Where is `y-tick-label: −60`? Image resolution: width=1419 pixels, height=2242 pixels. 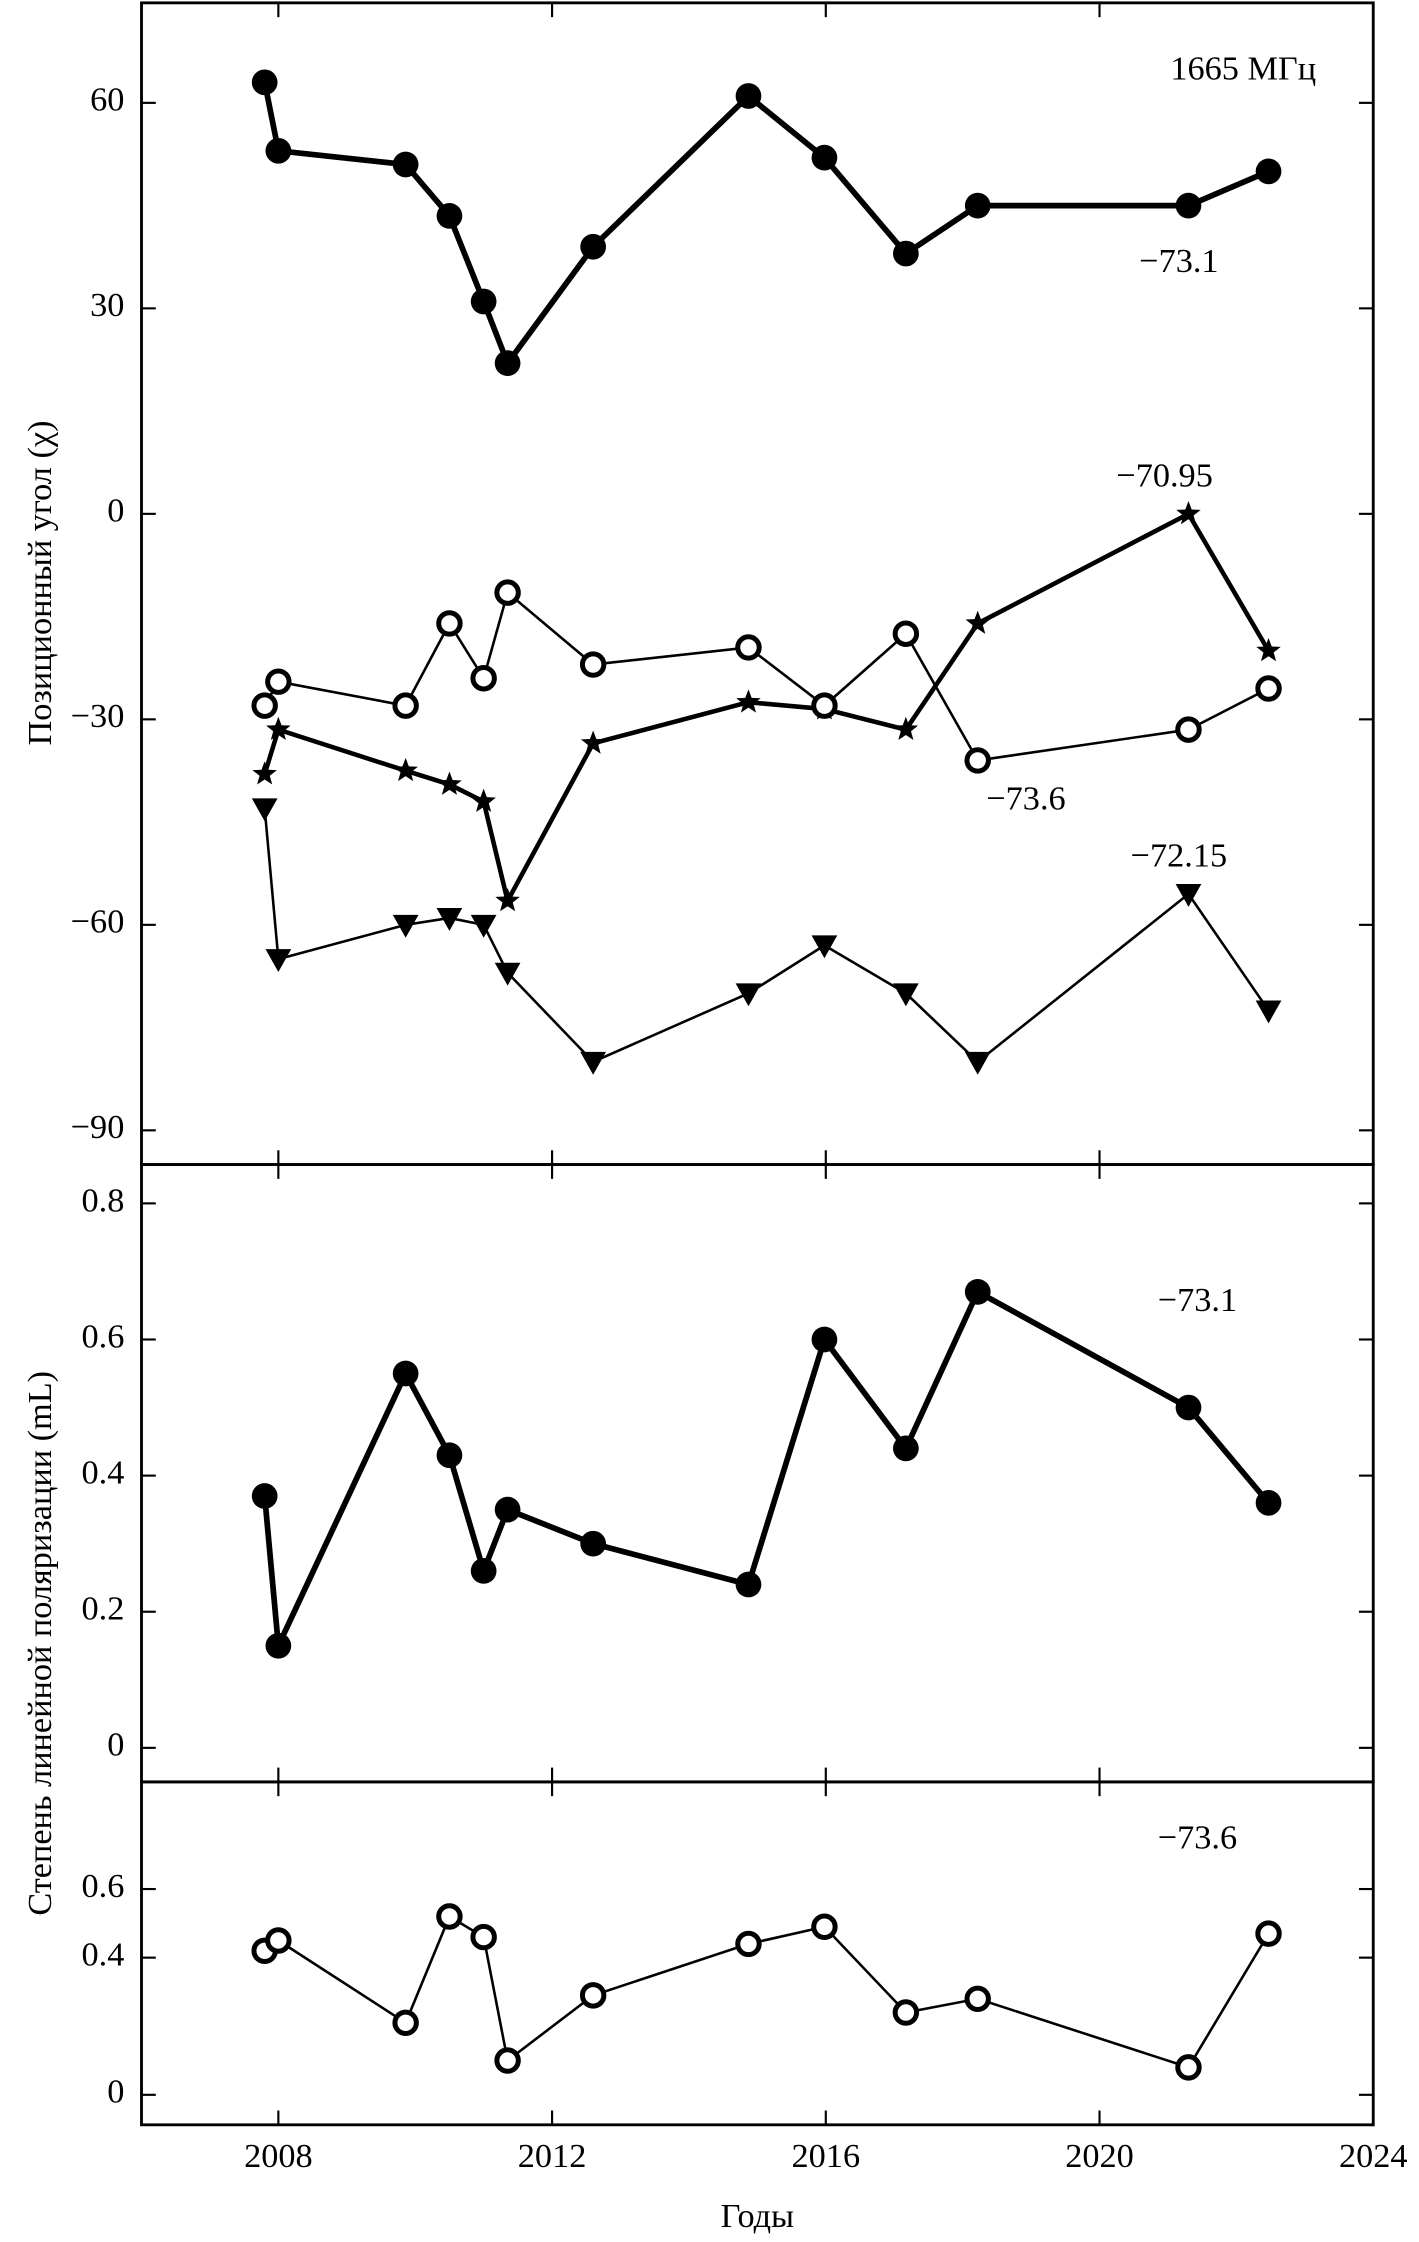
y-tick-label: −60 is located at coordinates (98, 922).